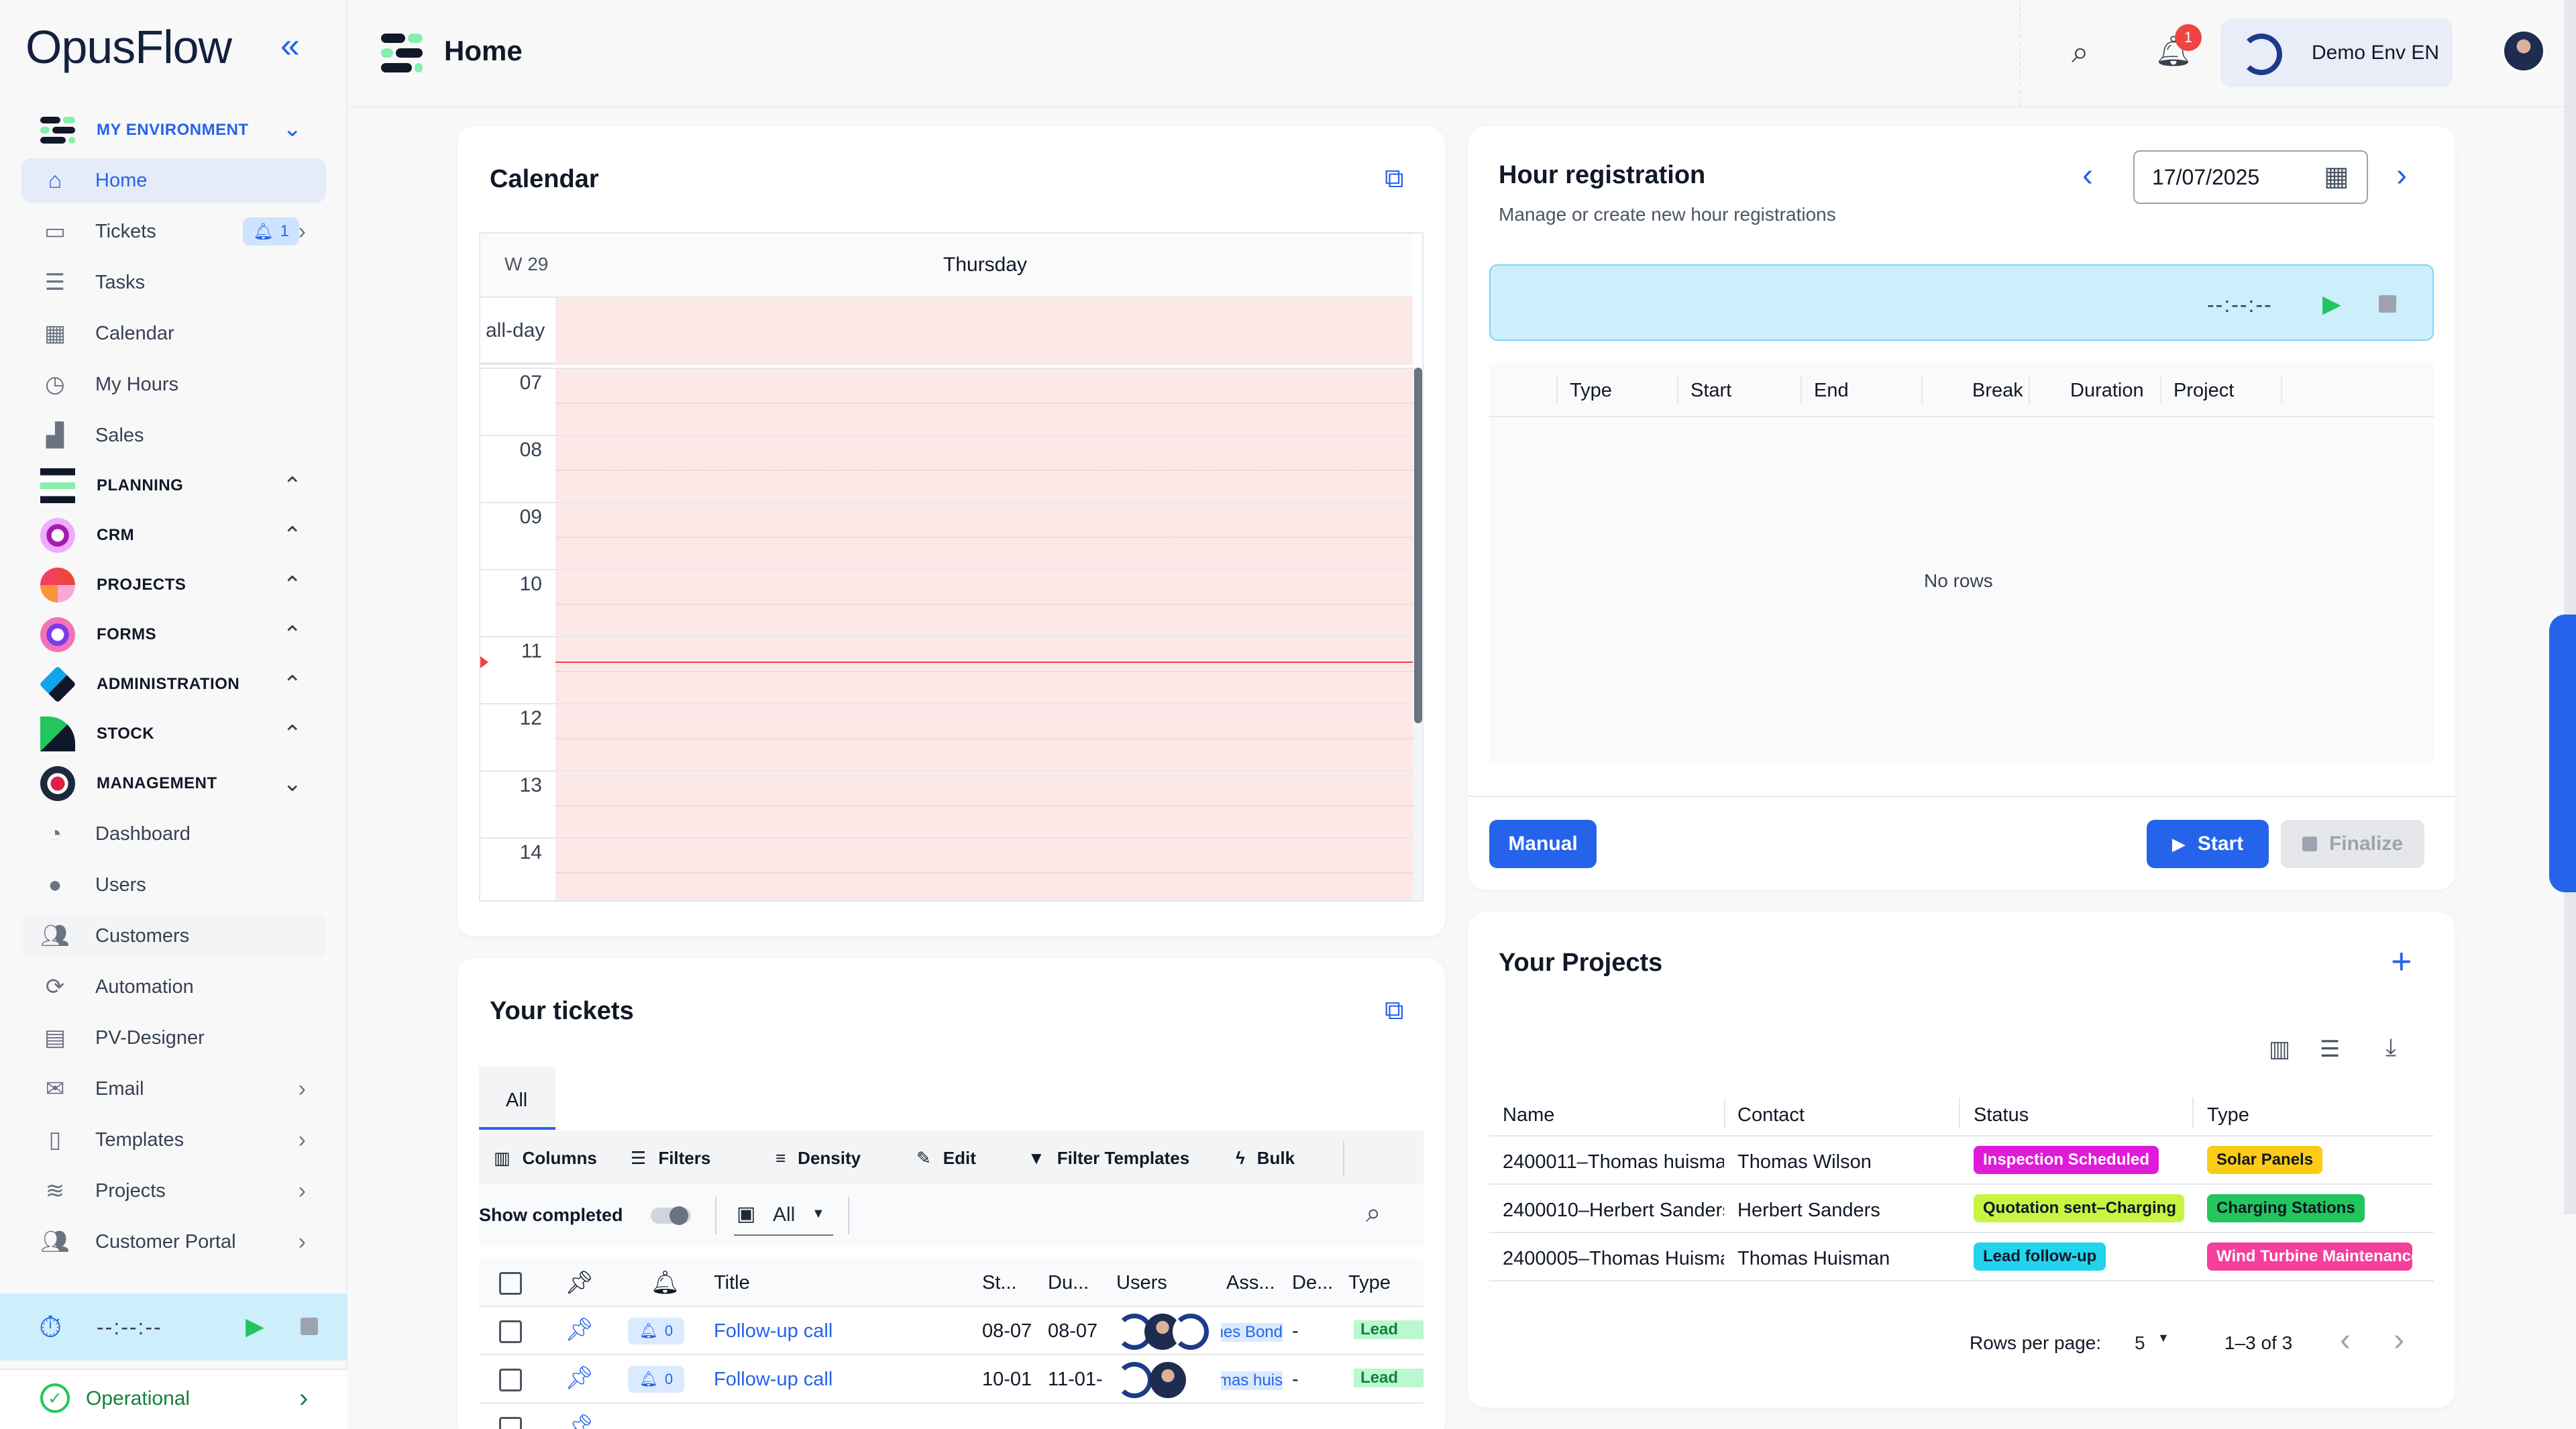 This screenshot has height=1429, width=2576. Describe the element at coordinates (946, 868) in the screenshot. I see `hour-row: 14` at that location.